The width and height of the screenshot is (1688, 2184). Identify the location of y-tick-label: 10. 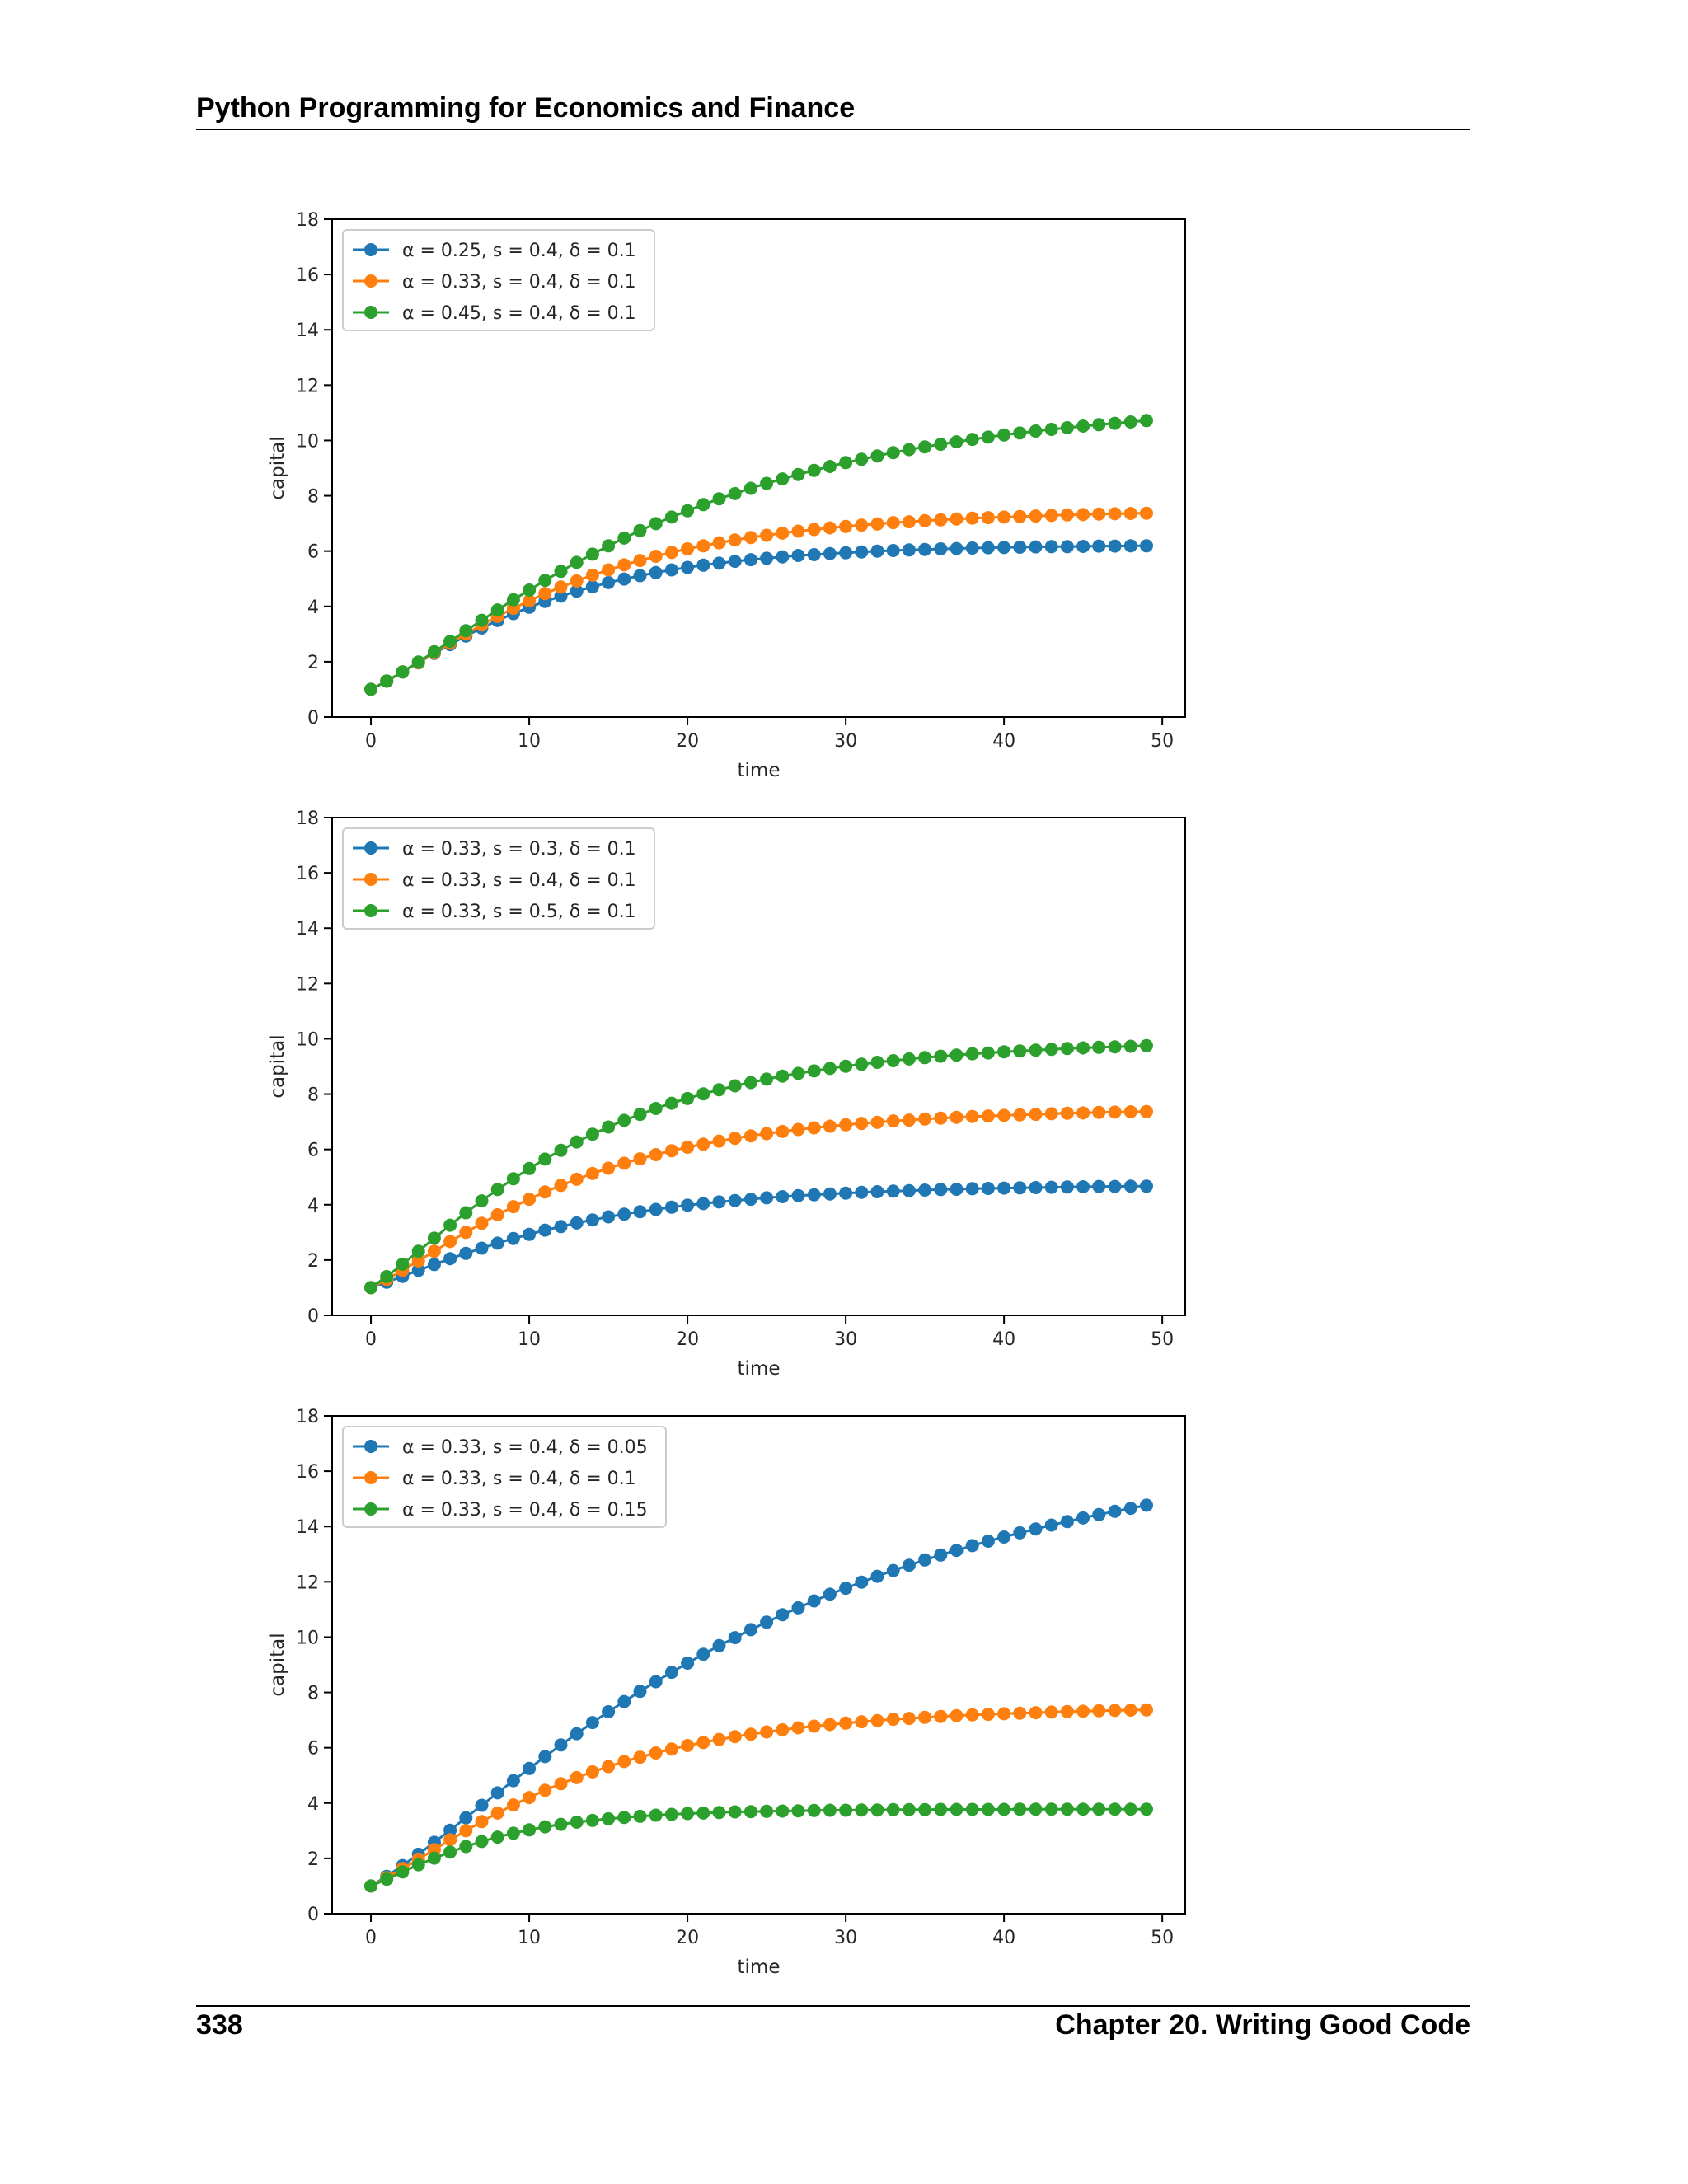
(307, 1039).